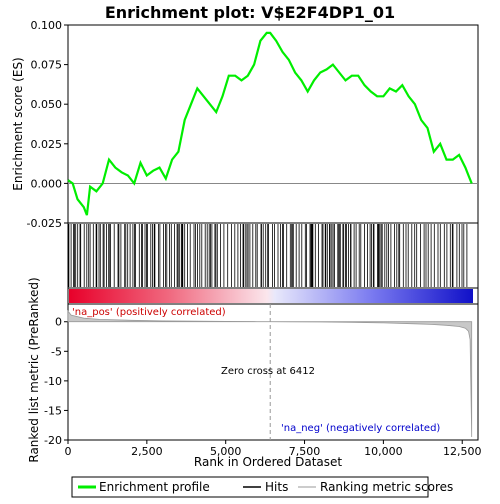  What do you see at coordinates (53, 381) in the screenshot?
I see `metric-y-tick-label: -10` at bounding box center [53, 381].